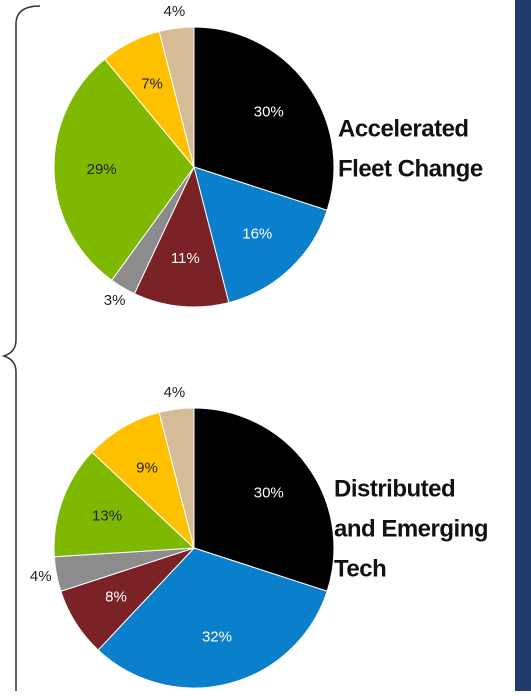  I want to click on slice-label: 16%, so click(257, 233).